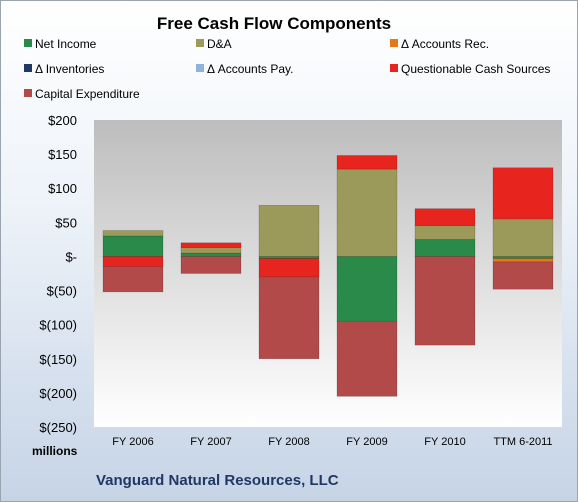 This screenshot has width=578, height=502. Describe the element at coordinates (394, 68) in the screenshot. I see `legend-swatch-questionable-cash-sources` at that location.